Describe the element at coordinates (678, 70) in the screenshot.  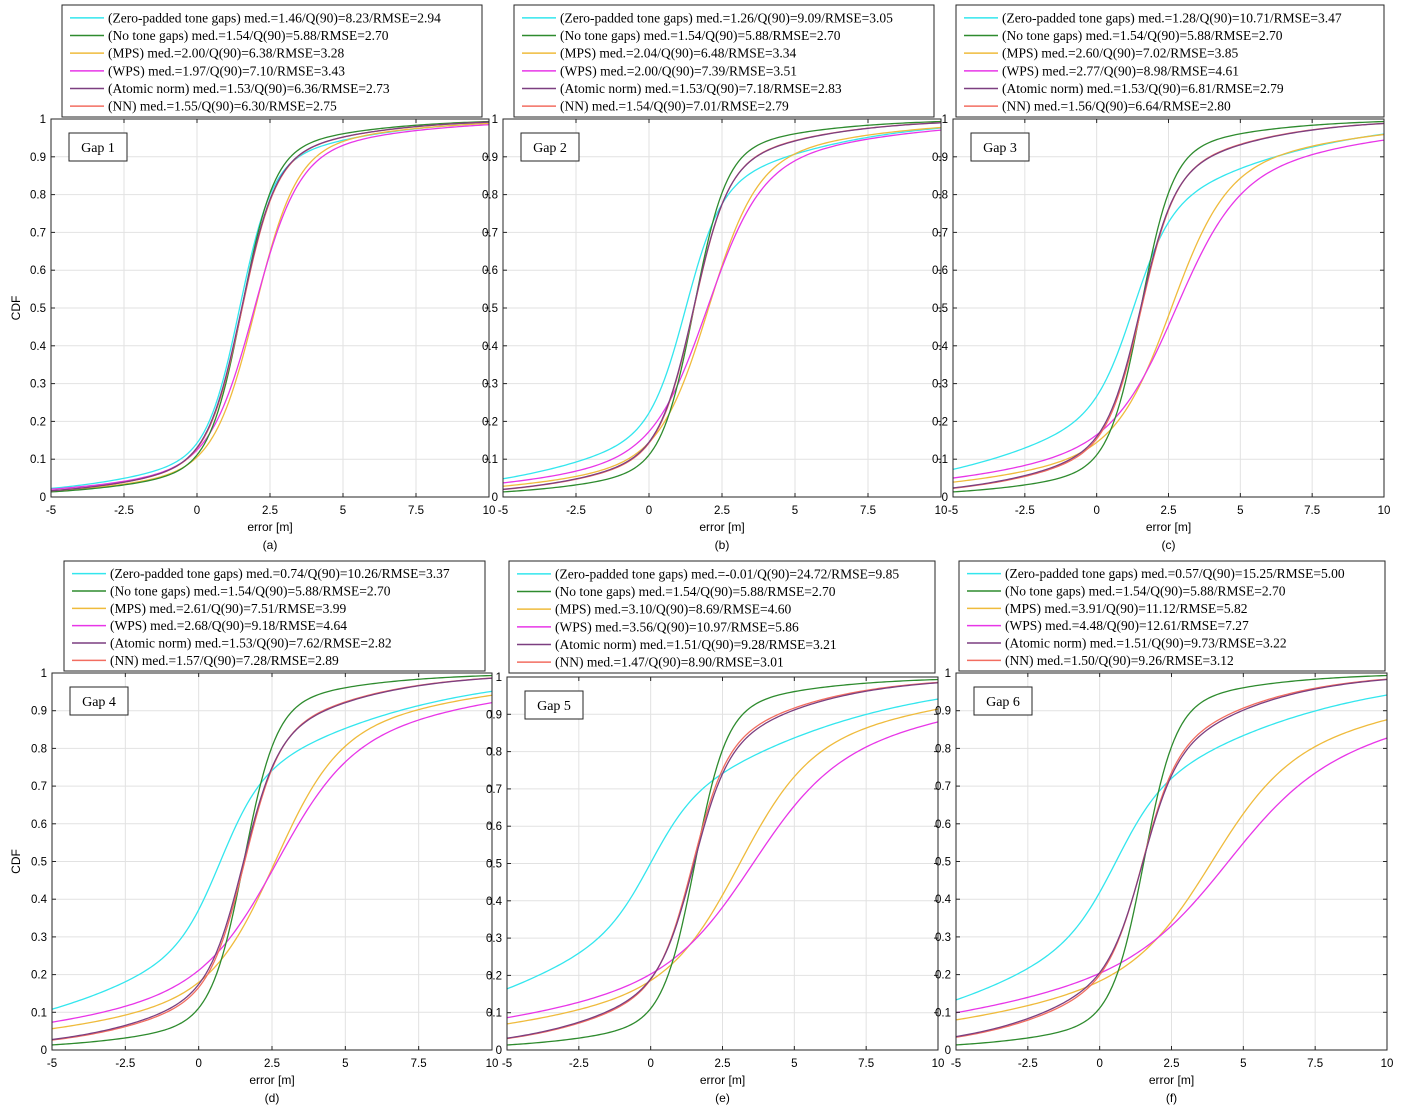
I see `legend-entry: (WPS) med.=2.00/Q(90)=7.39/RMSE=3.51` at that location.